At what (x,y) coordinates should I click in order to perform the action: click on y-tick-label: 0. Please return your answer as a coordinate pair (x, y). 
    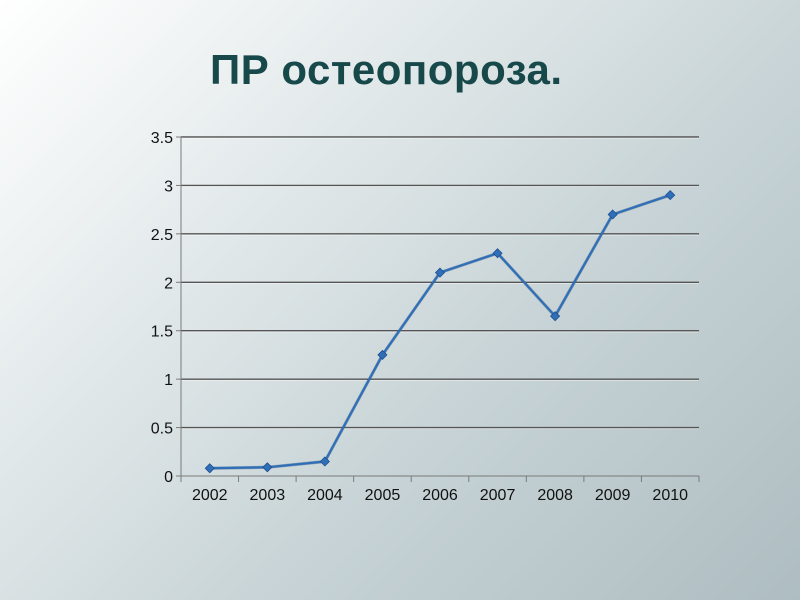
    Looking at the image, I should click on (168, 477).